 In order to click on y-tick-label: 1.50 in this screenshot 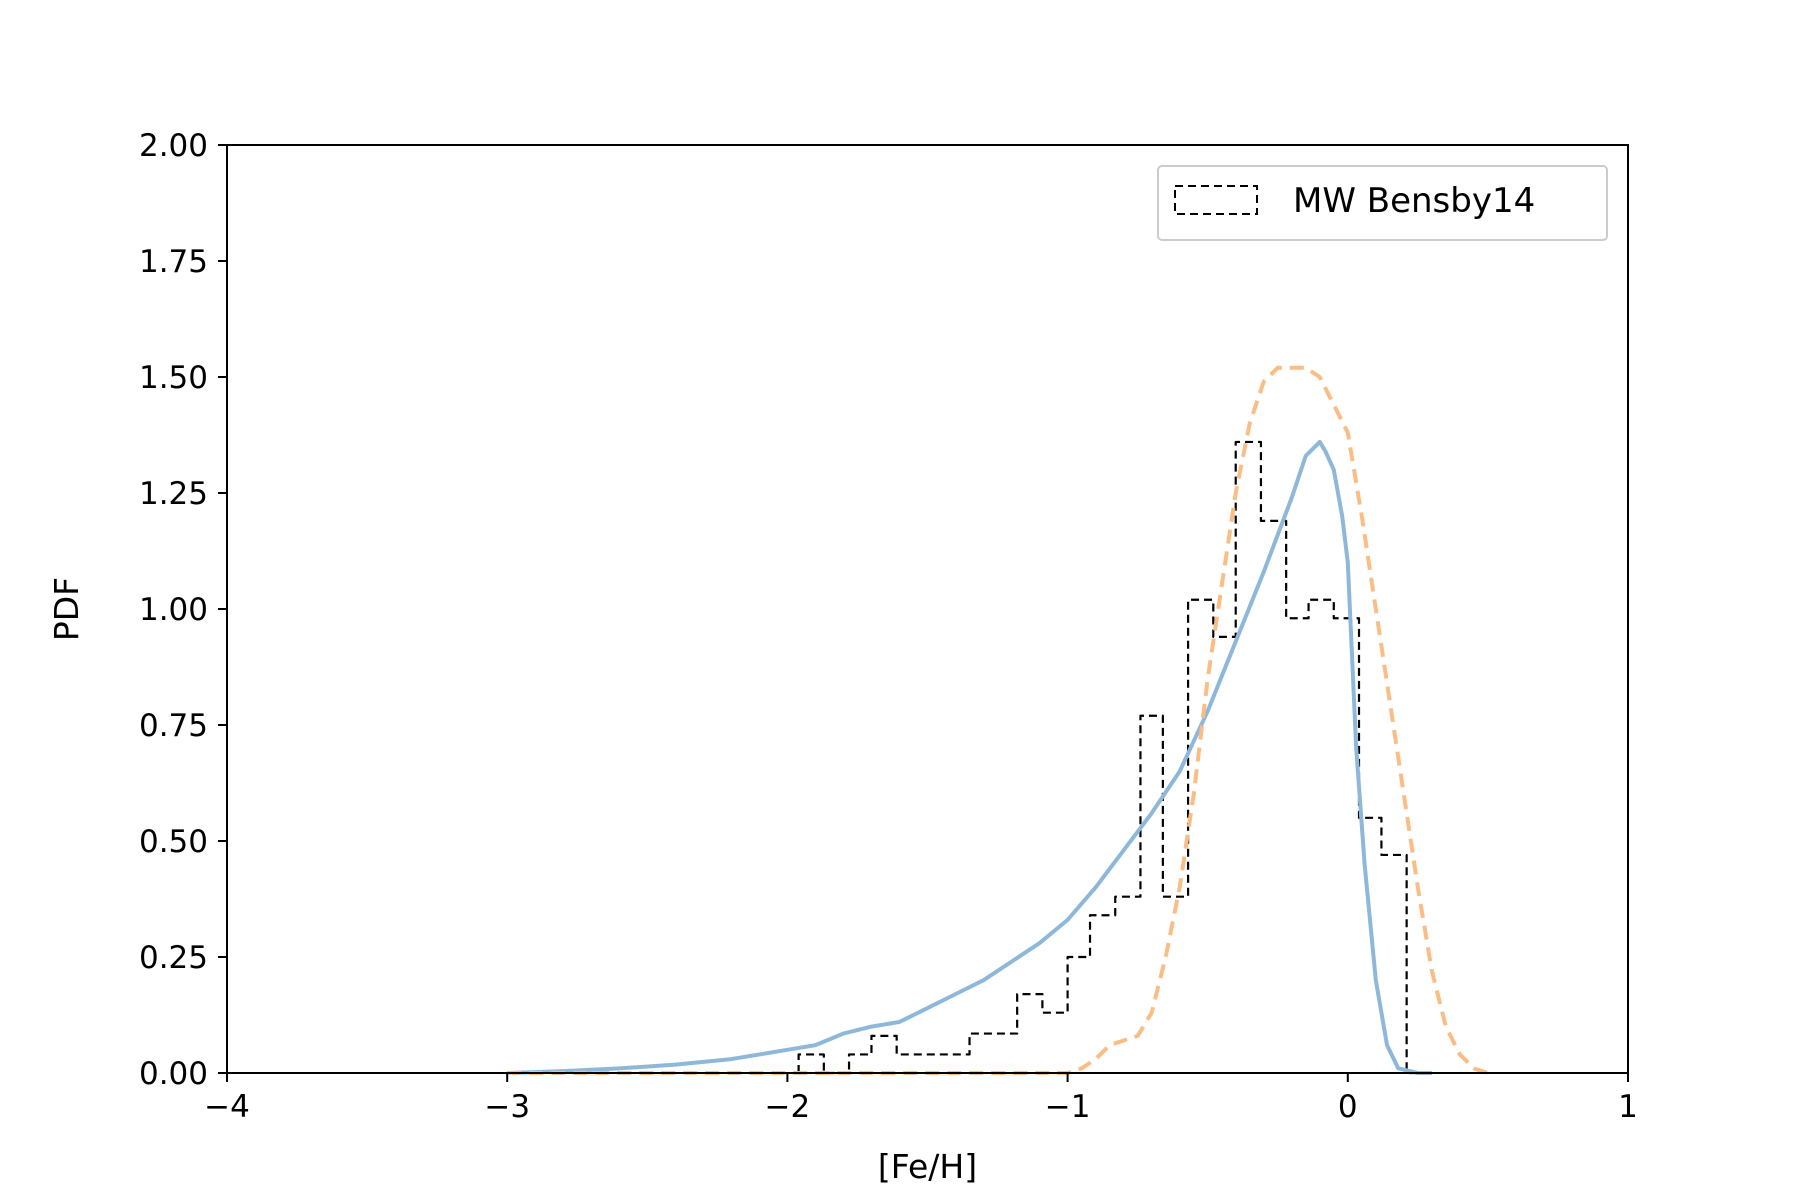, I will do `click(173, 378)`.